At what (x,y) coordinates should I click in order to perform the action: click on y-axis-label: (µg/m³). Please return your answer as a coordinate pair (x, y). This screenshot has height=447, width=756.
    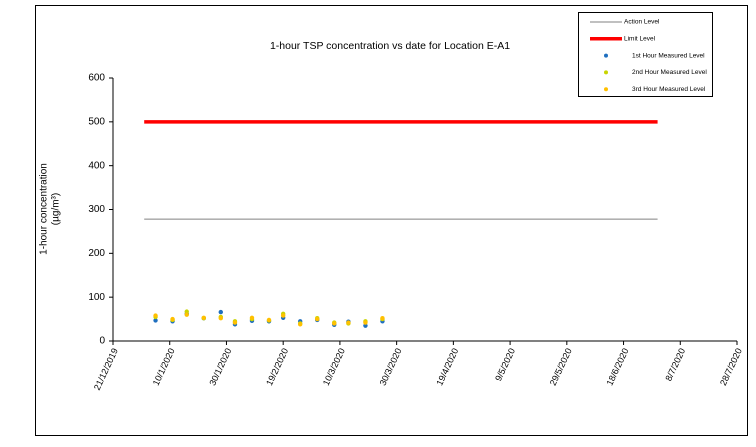
    Looking at the image, I should click on (56, 209).